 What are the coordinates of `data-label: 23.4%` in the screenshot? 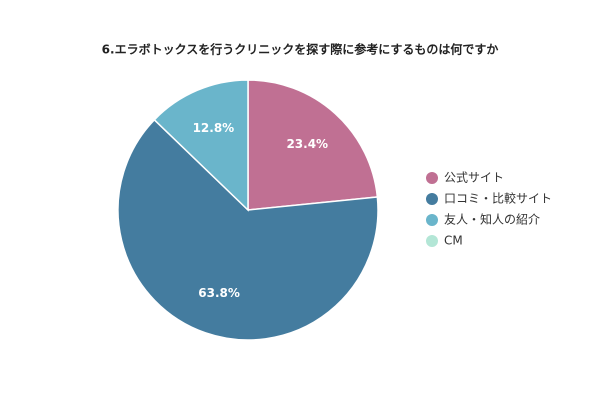 It's located at (307, 144).